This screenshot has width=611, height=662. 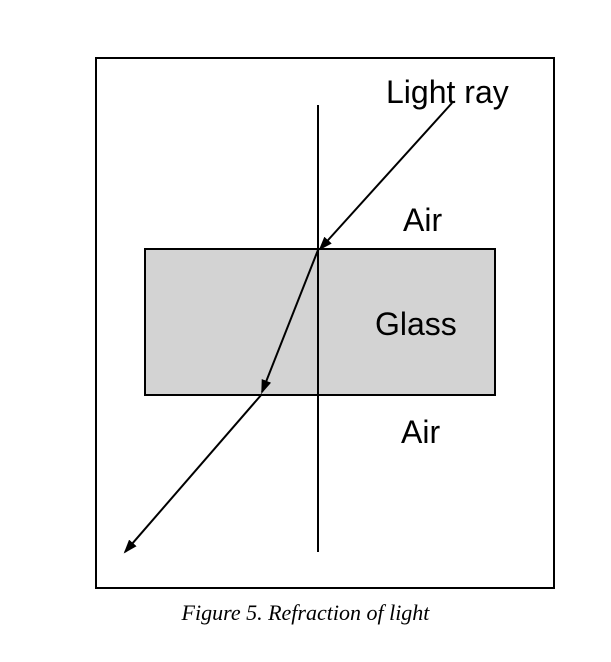 I want to click on figure-caption: Figure 5. Refraction of light, so click(x=305, y=612).